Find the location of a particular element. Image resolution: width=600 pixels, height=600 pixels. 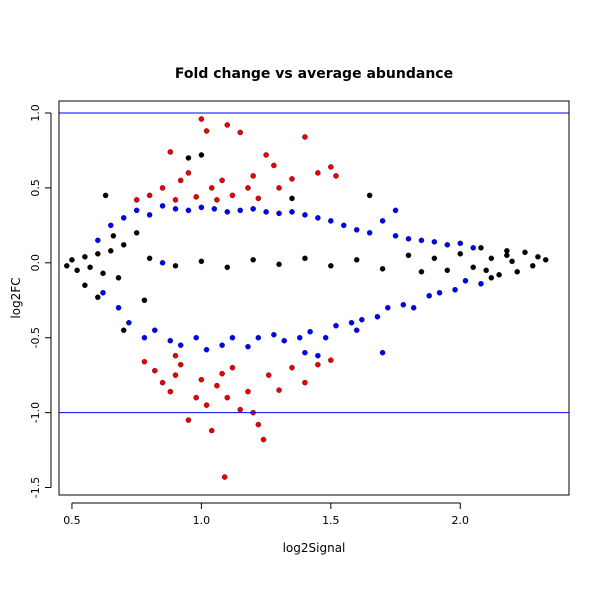

y-tick-label: 1.0 is located at coordinates (35, 113).